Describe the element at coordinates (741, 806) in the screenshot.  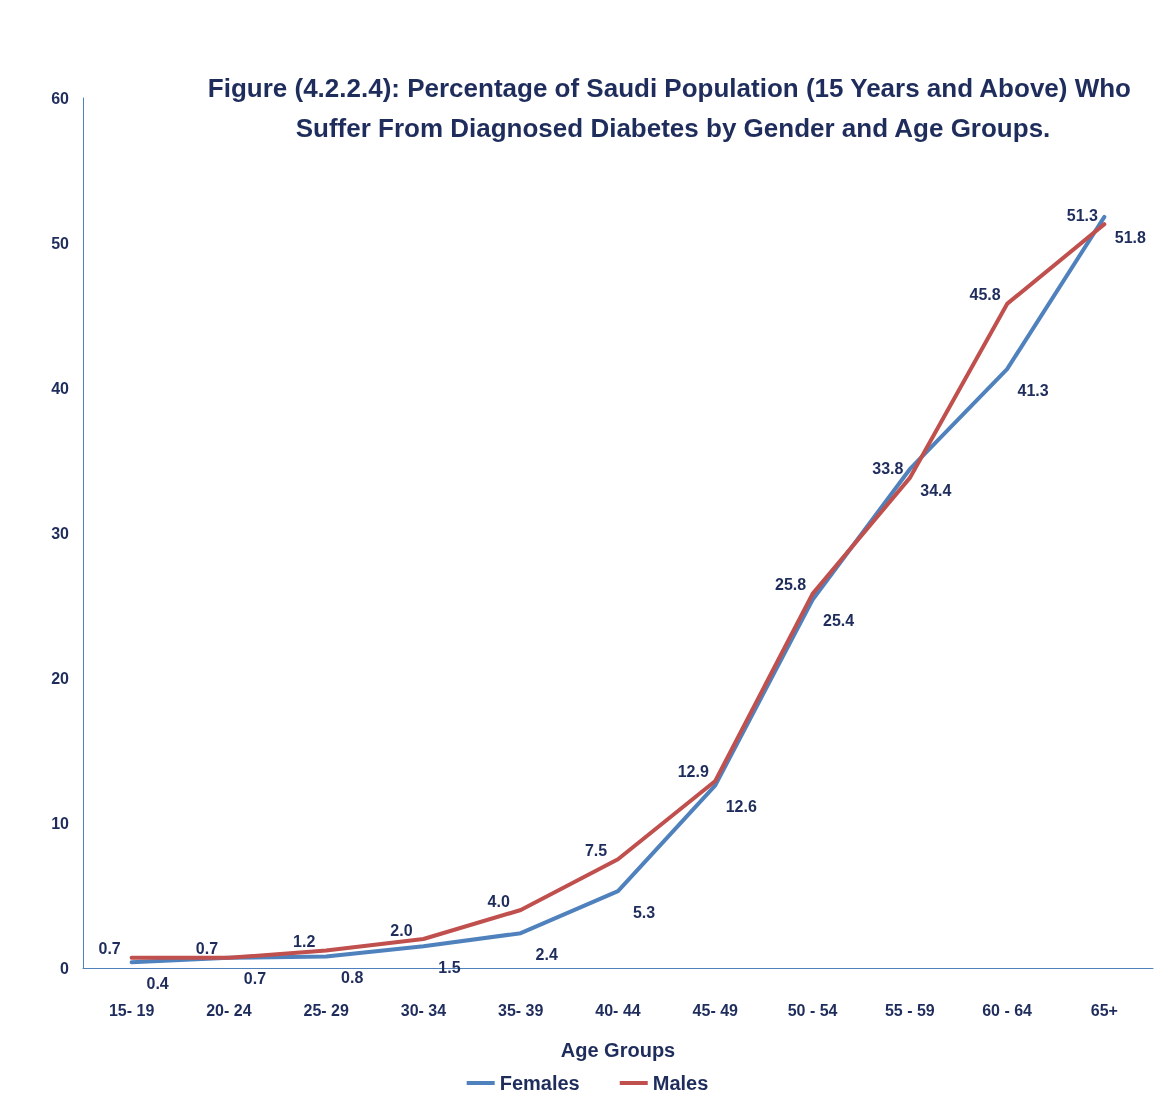
I see `data-label: 12.6` at that location.